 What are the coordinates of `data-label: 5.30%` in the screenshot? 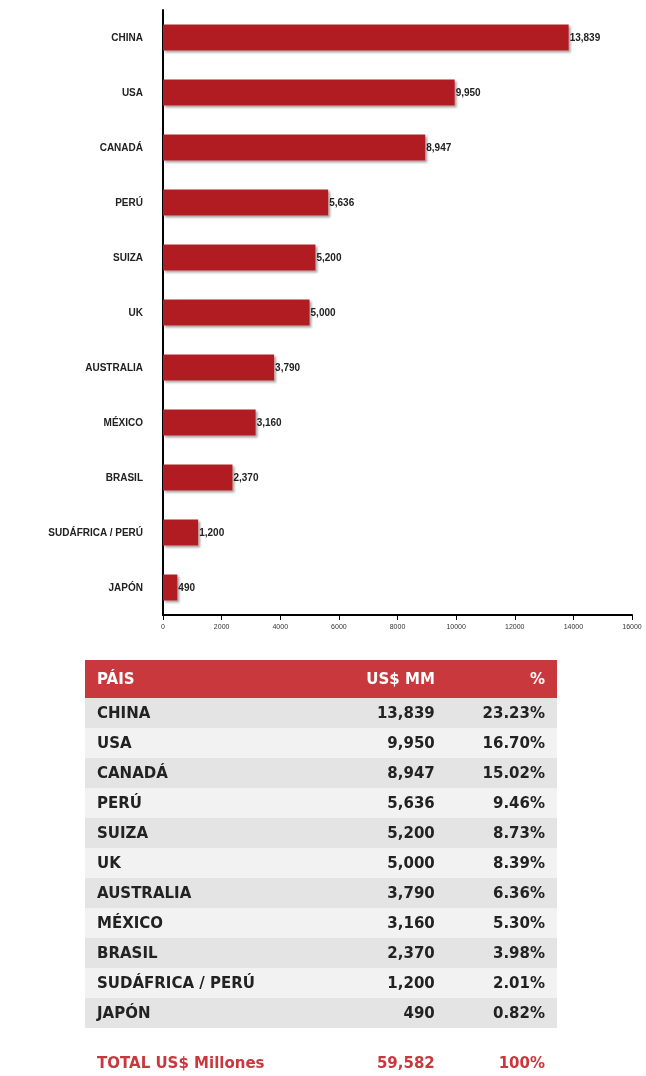 It's located at (501, 923).